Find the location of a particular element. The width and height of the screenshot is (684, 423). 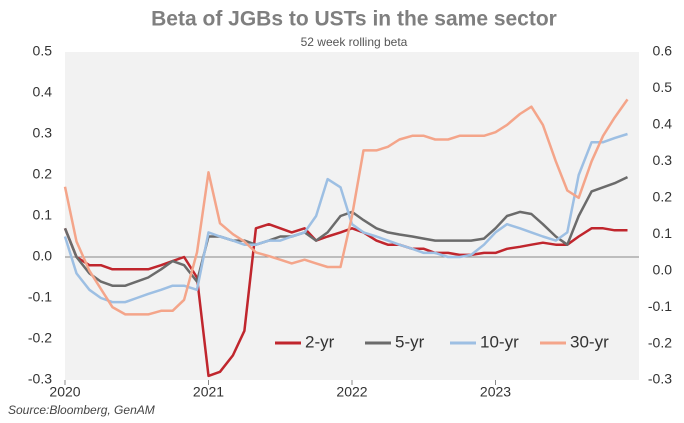

y-tick-label: 0.0 is located at coordinates (43, 256).